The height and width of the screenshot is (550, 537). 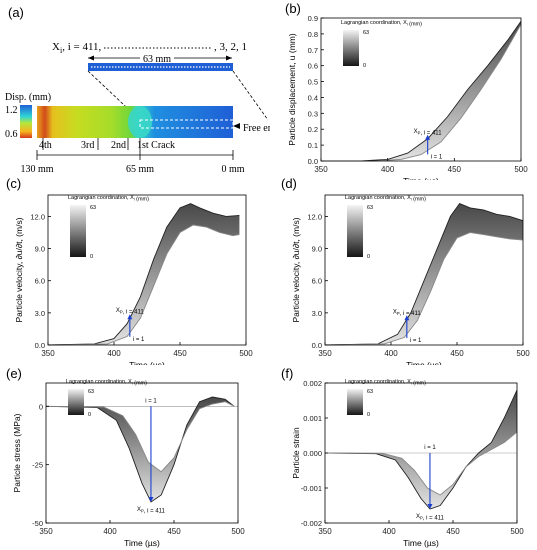 What do you see at coordinates (114, 95) in the screenshot?
I see `proj-left` at bounding box center [114, 95].